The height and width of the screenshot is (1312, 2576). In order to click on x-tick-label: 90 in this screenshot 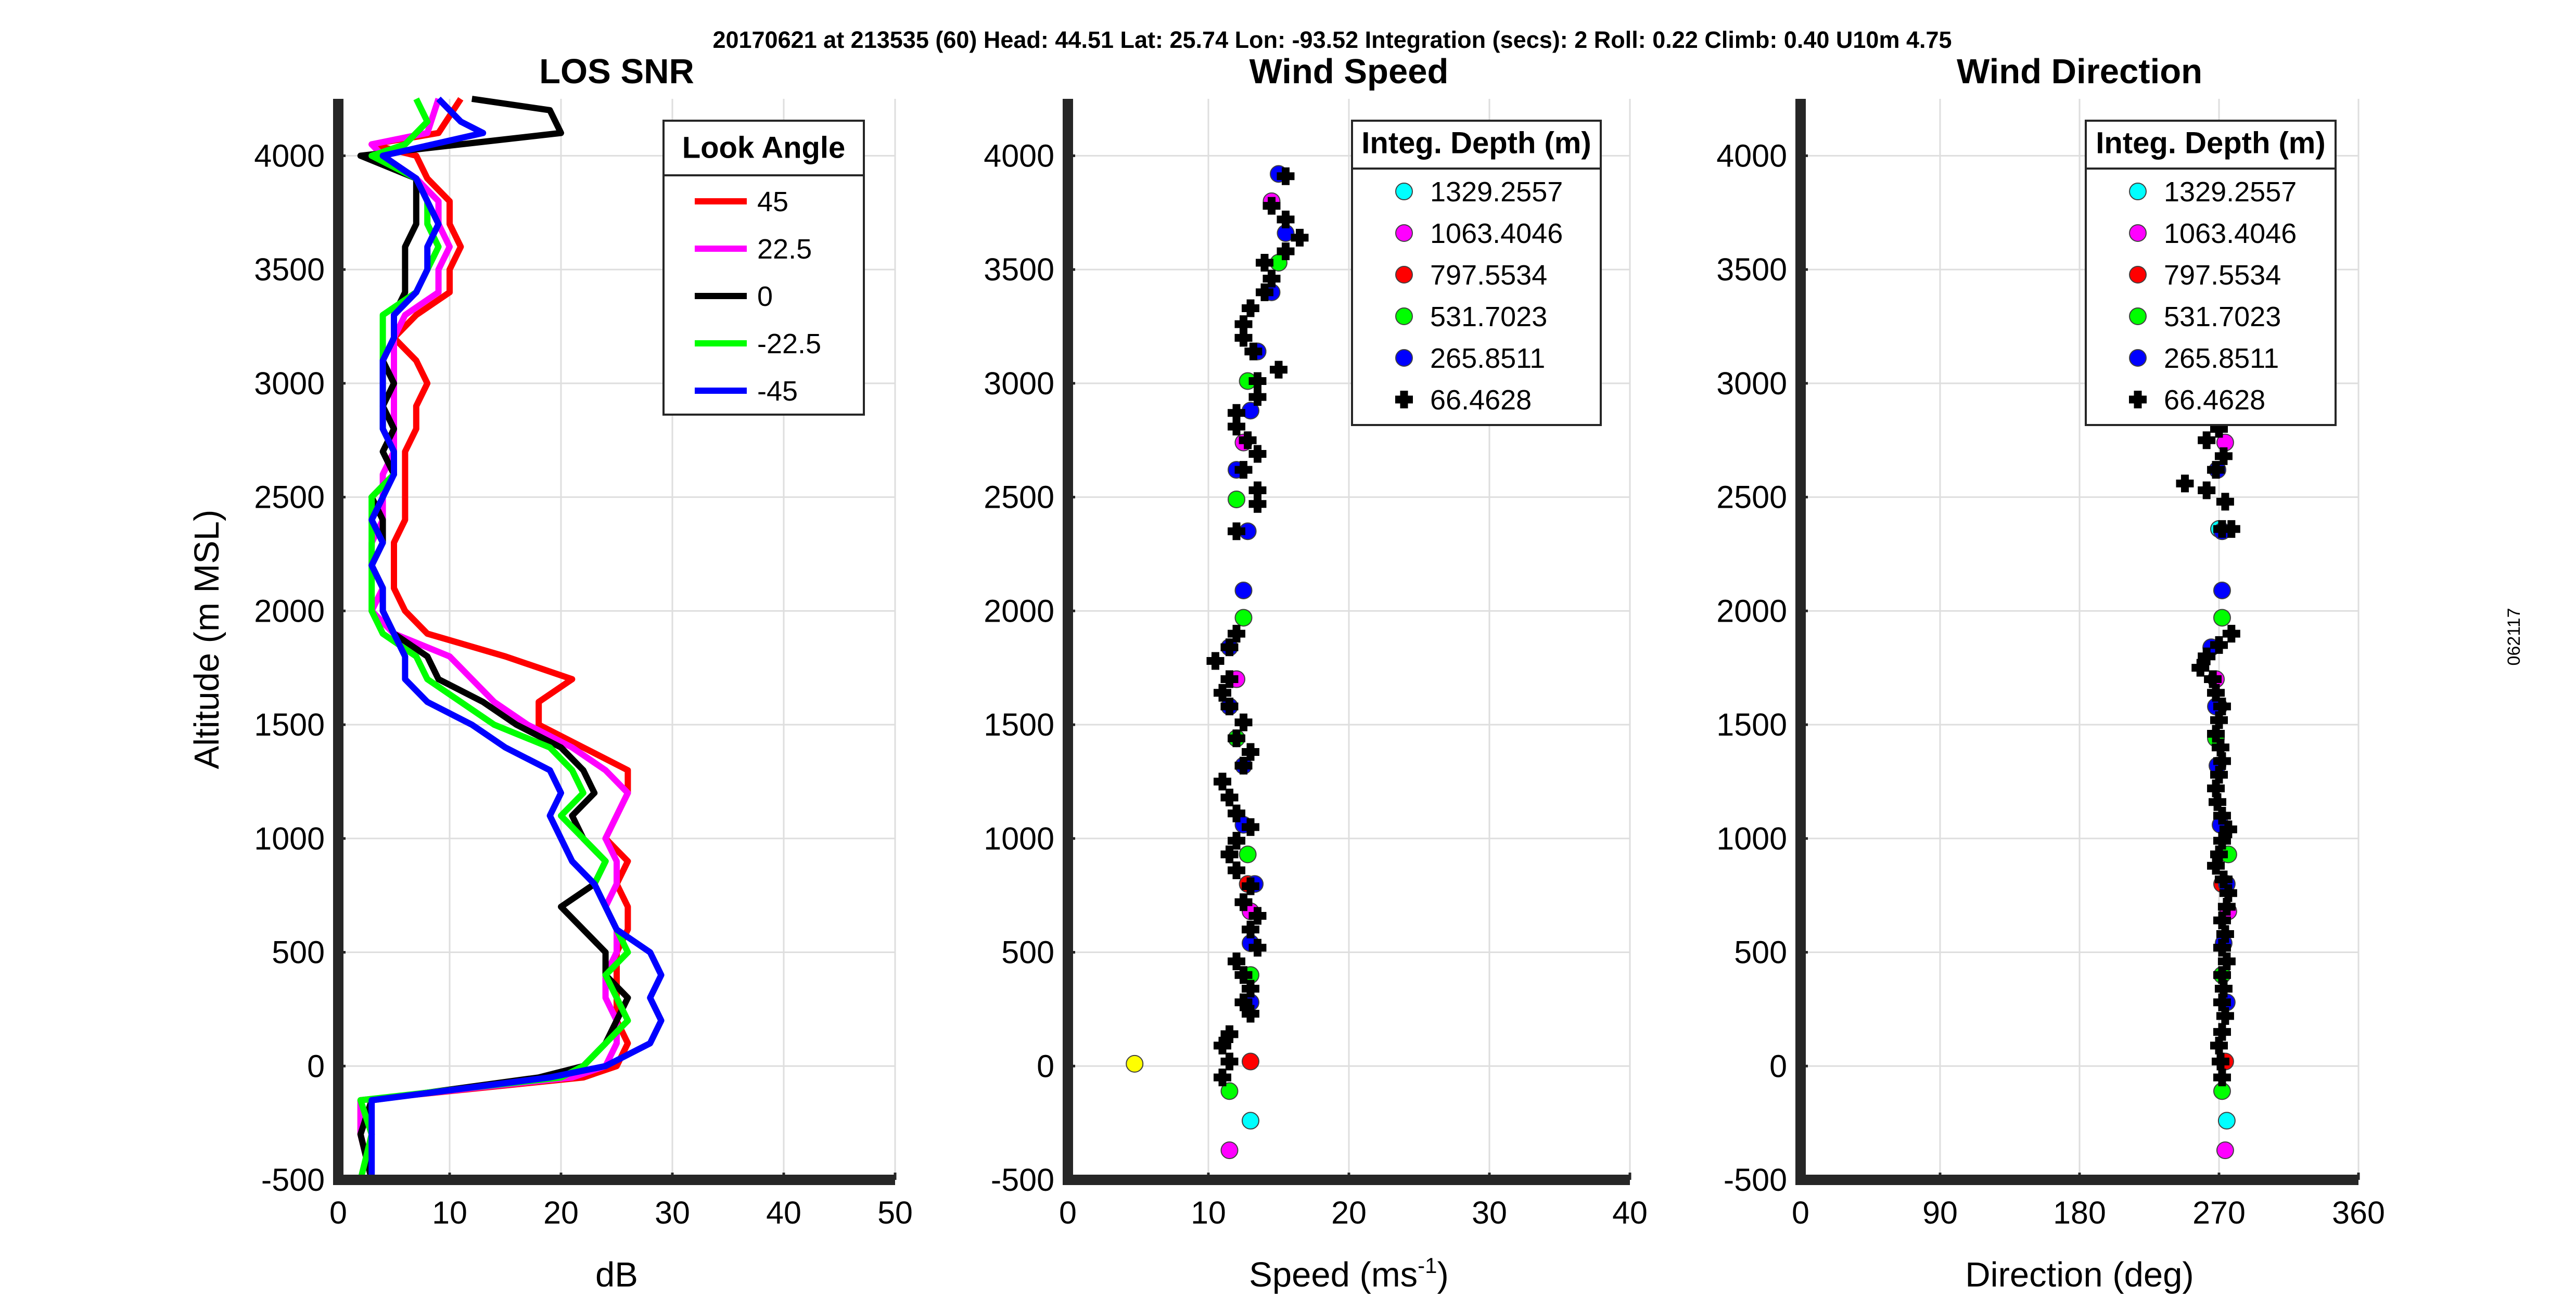, I will do `click(1940, 1213)`.